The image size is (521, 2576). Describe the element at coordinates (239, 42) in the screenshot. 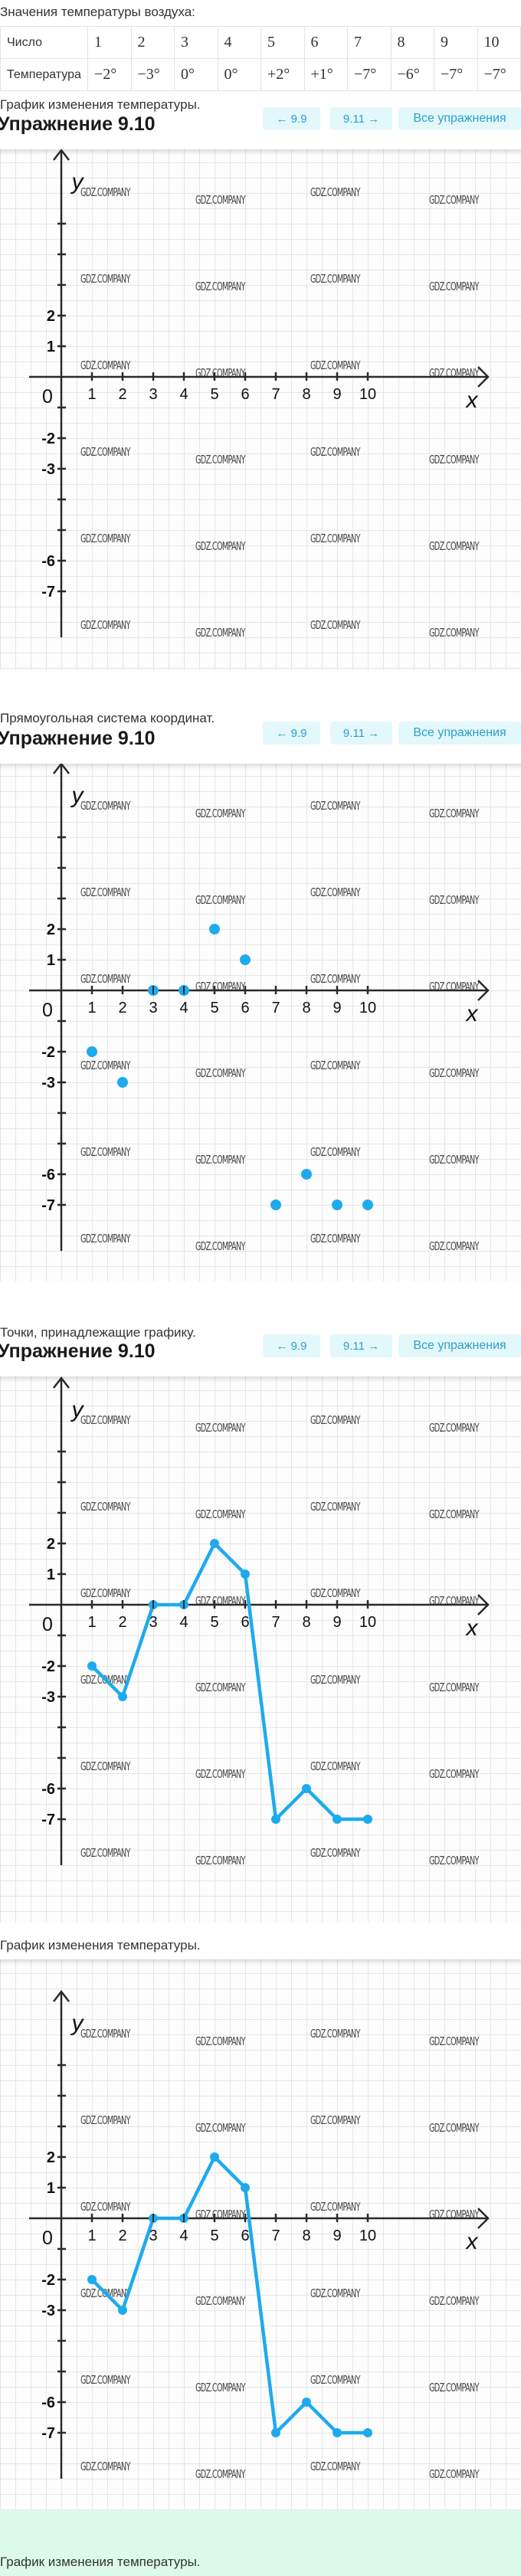

I see `table-cell: 4` at that location.